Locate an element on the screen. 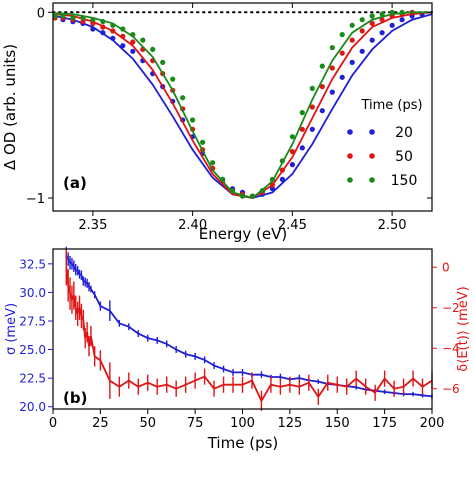 Image resolution: width=474 pixels, height=481 pixels. panel-b-right-y-axis-label: δ⟨E(t)⟩ (meV) is located at coordinates (463, 328).